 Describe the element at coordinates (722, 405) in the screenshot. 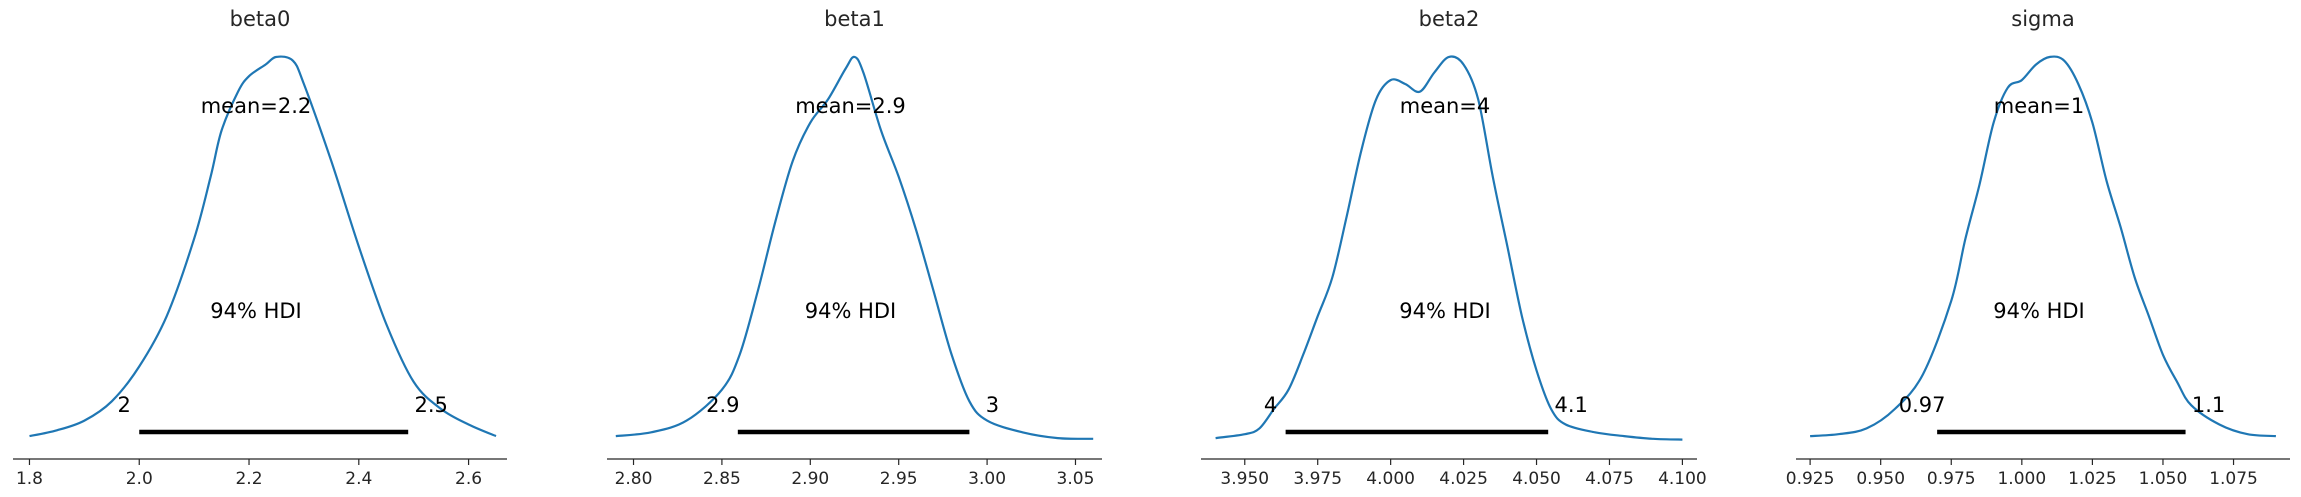

I see `hdi-low-label: 2.9` at that location.